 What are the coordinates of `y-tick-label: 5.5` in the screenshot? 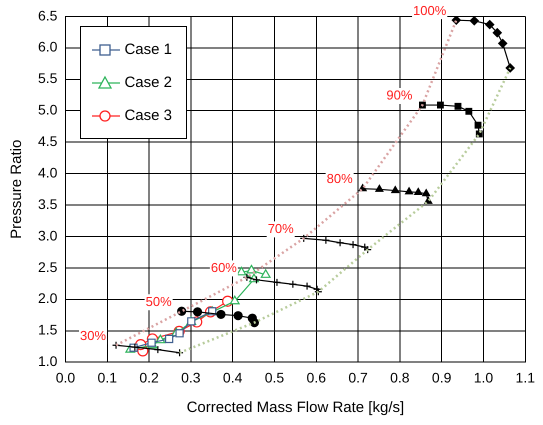 It's located at (48, 78).